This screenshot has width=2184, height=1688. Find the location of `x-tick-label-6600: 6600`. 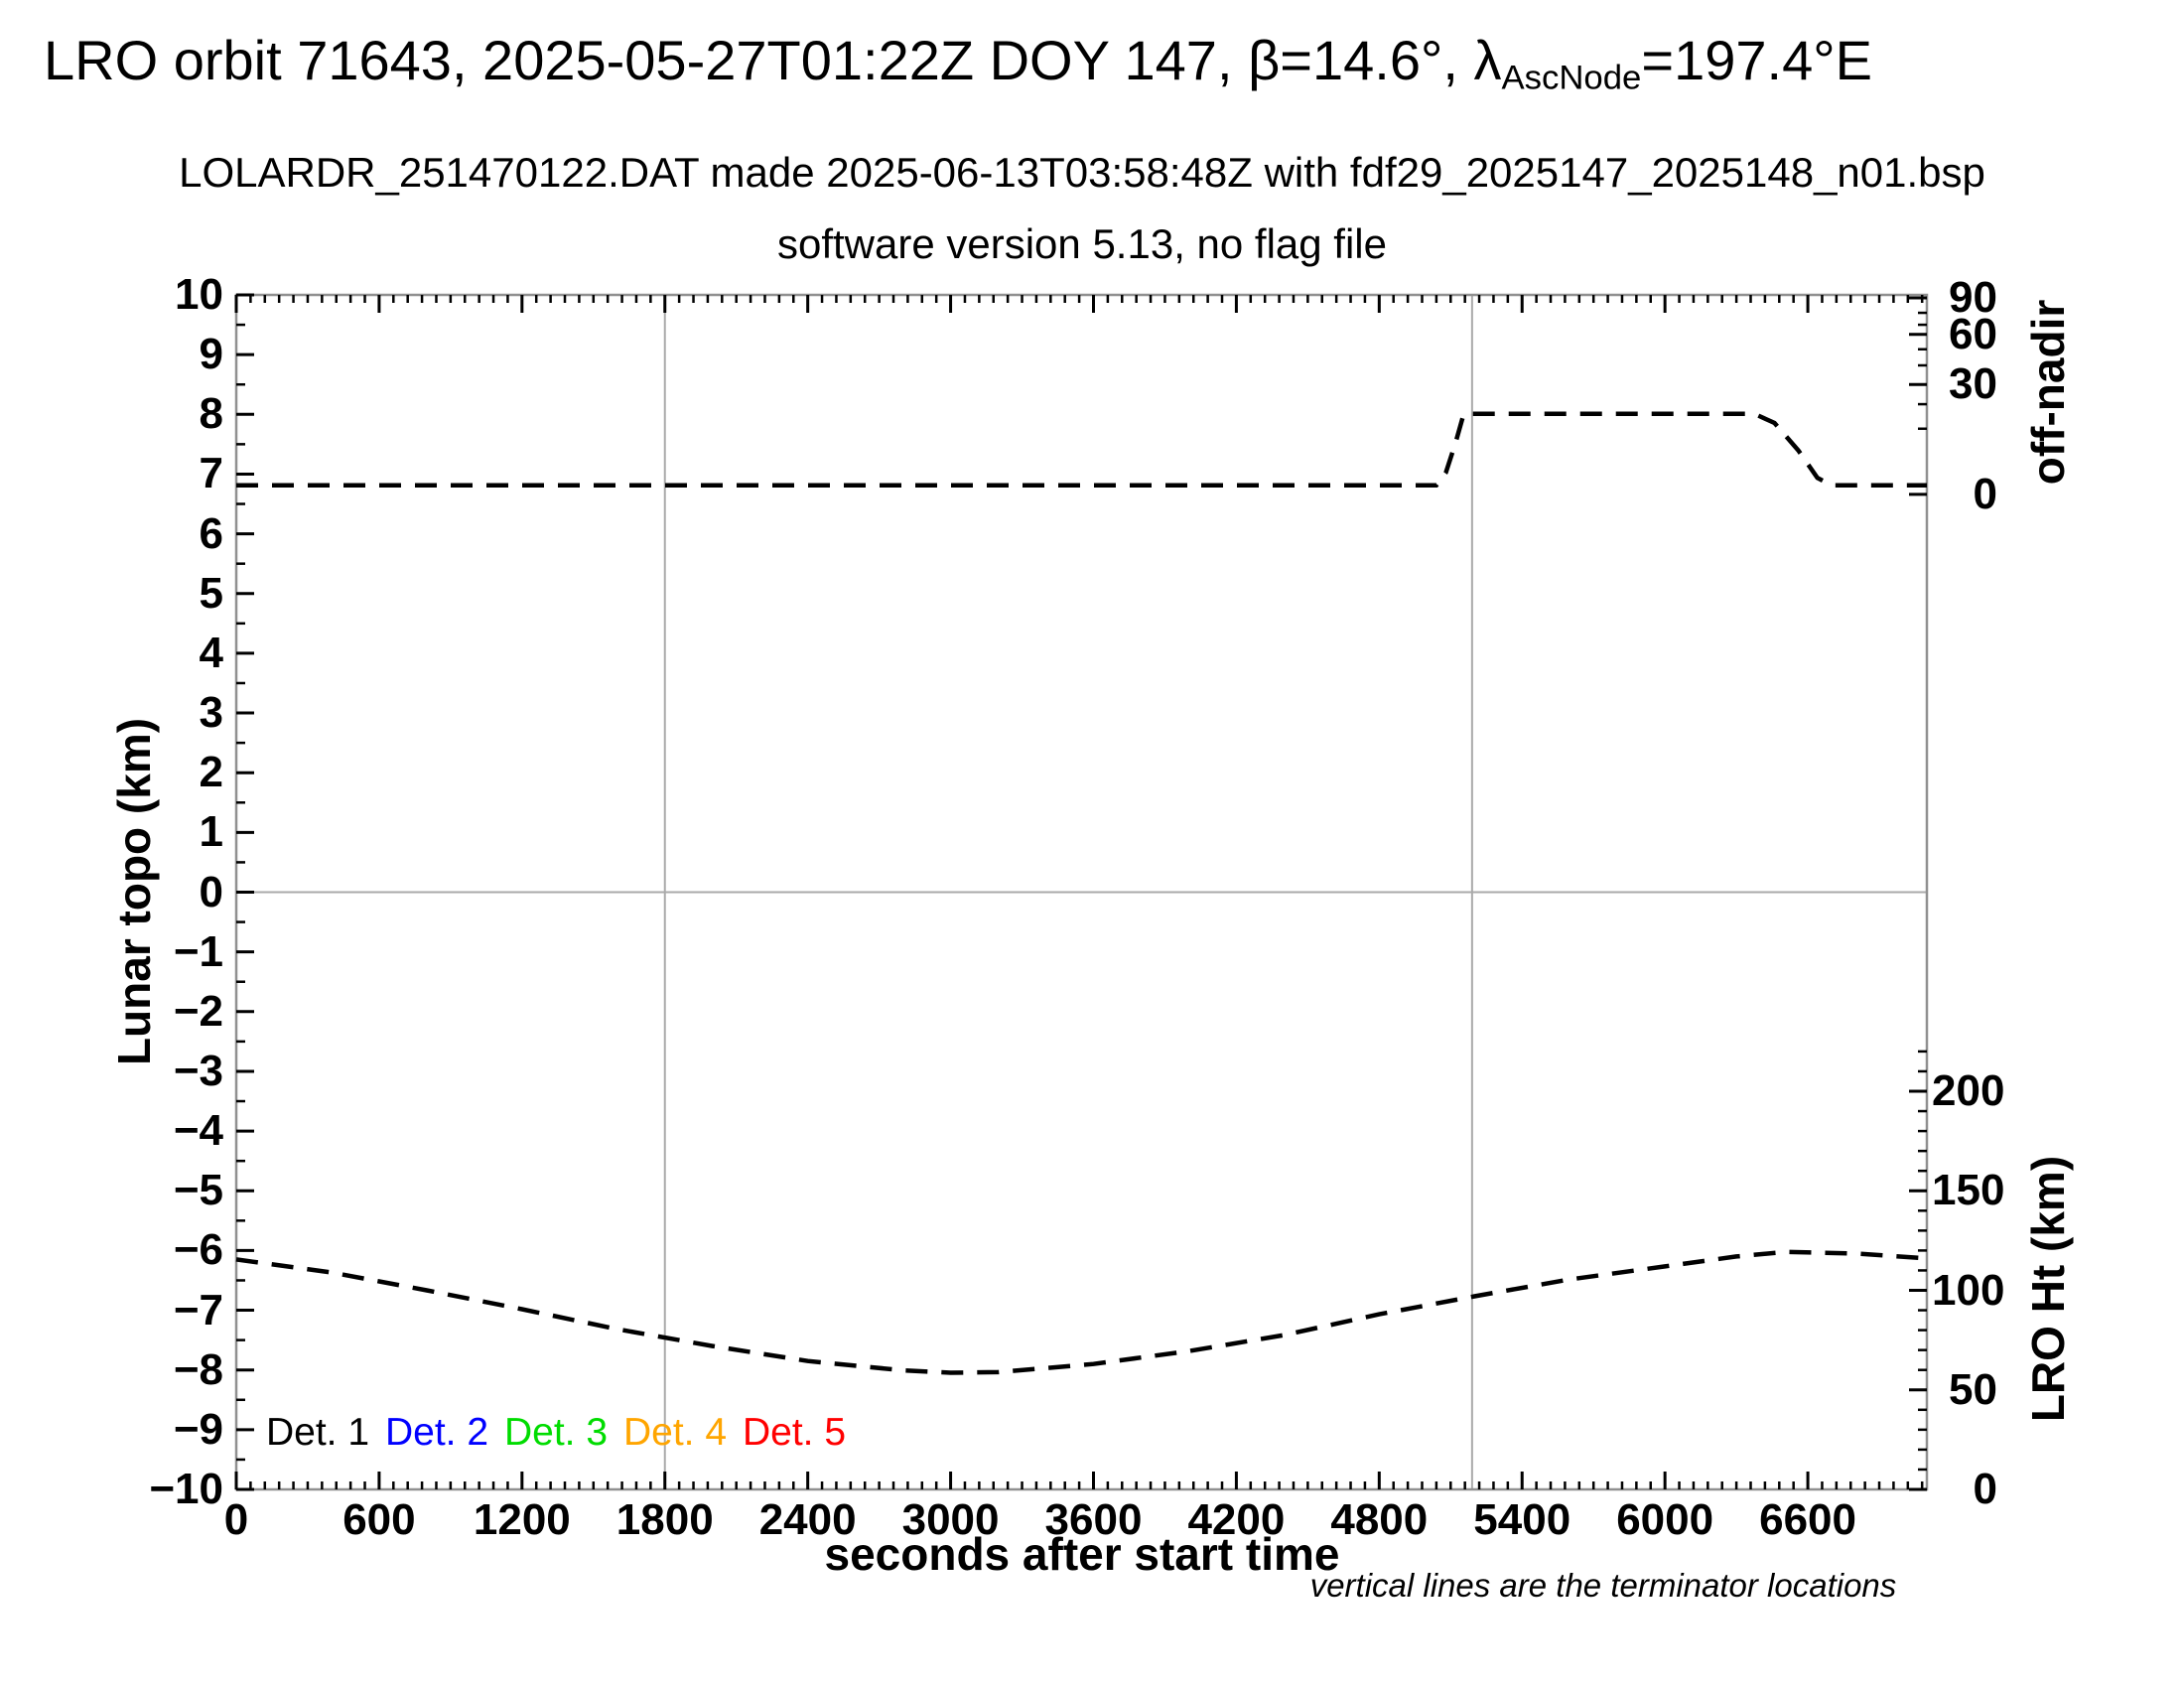

x-tick-label-6600: 6600 is located at coordinates (1807, 1519).